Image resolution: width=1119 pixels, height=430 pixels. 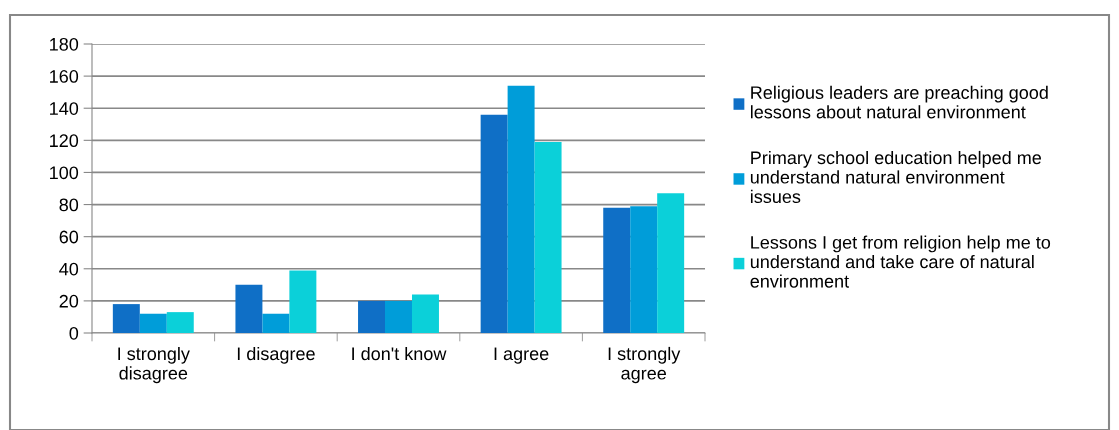 What do you see at coordinates (900, 261) in the screenshot?
I see `legend-label: Lessons I get from religion help me to understand and take care of natural environment` at bounding box center [900, 261].